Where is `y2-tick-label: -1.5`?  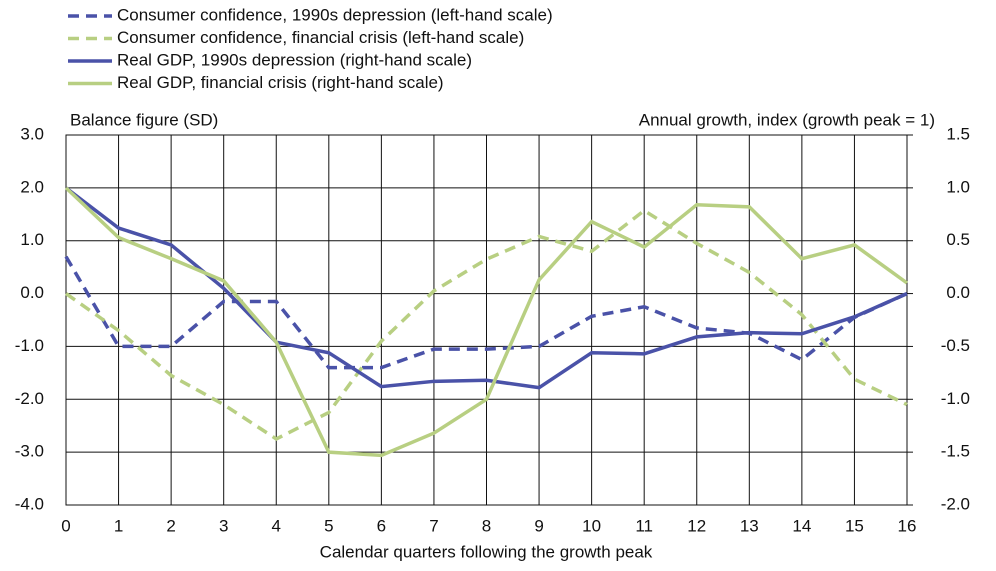
y2-tick-label: -1.5 is located at coordinates (955, 451).